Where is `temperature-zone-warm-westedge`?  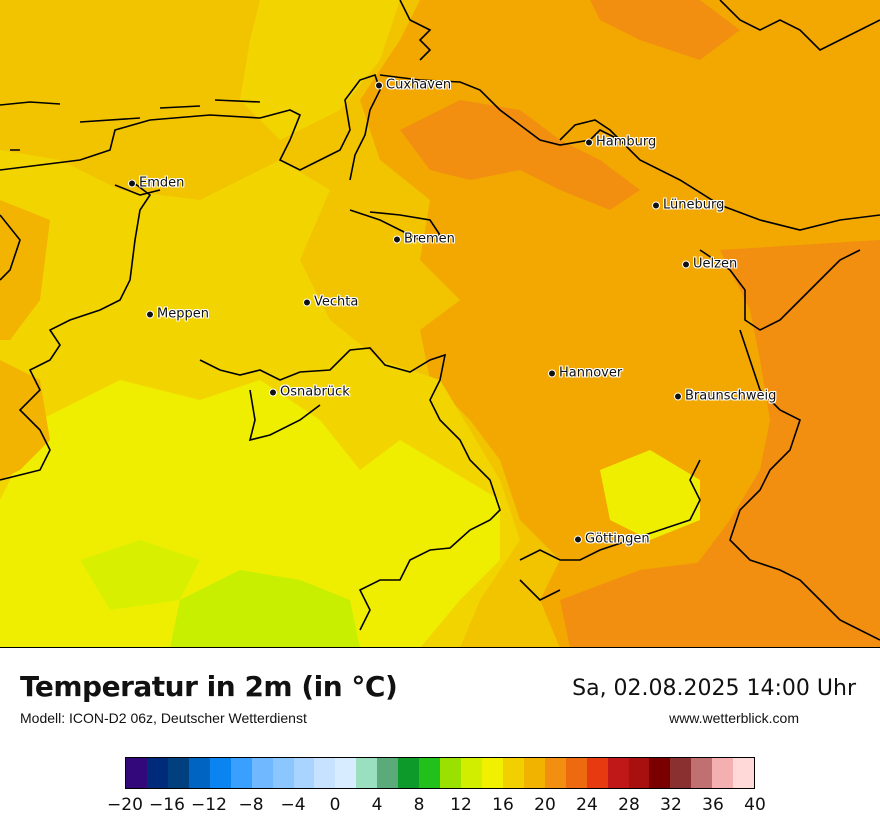 temperature-zone-warm-westedge is located at coordinates (25, 420).